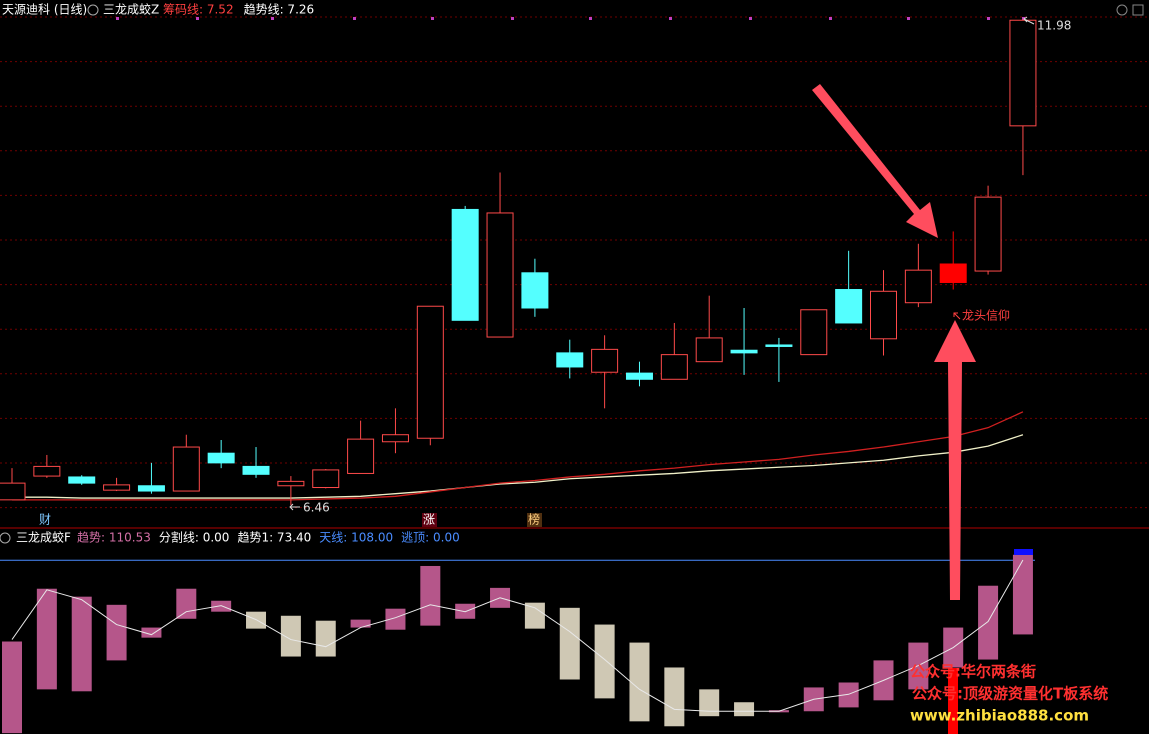 The height and width of the screenshot is (734, 1149). Describe the element at coordinates (274, 538) in the screenshot. I see `legend-item: 趋势1: 73.40` at that location.